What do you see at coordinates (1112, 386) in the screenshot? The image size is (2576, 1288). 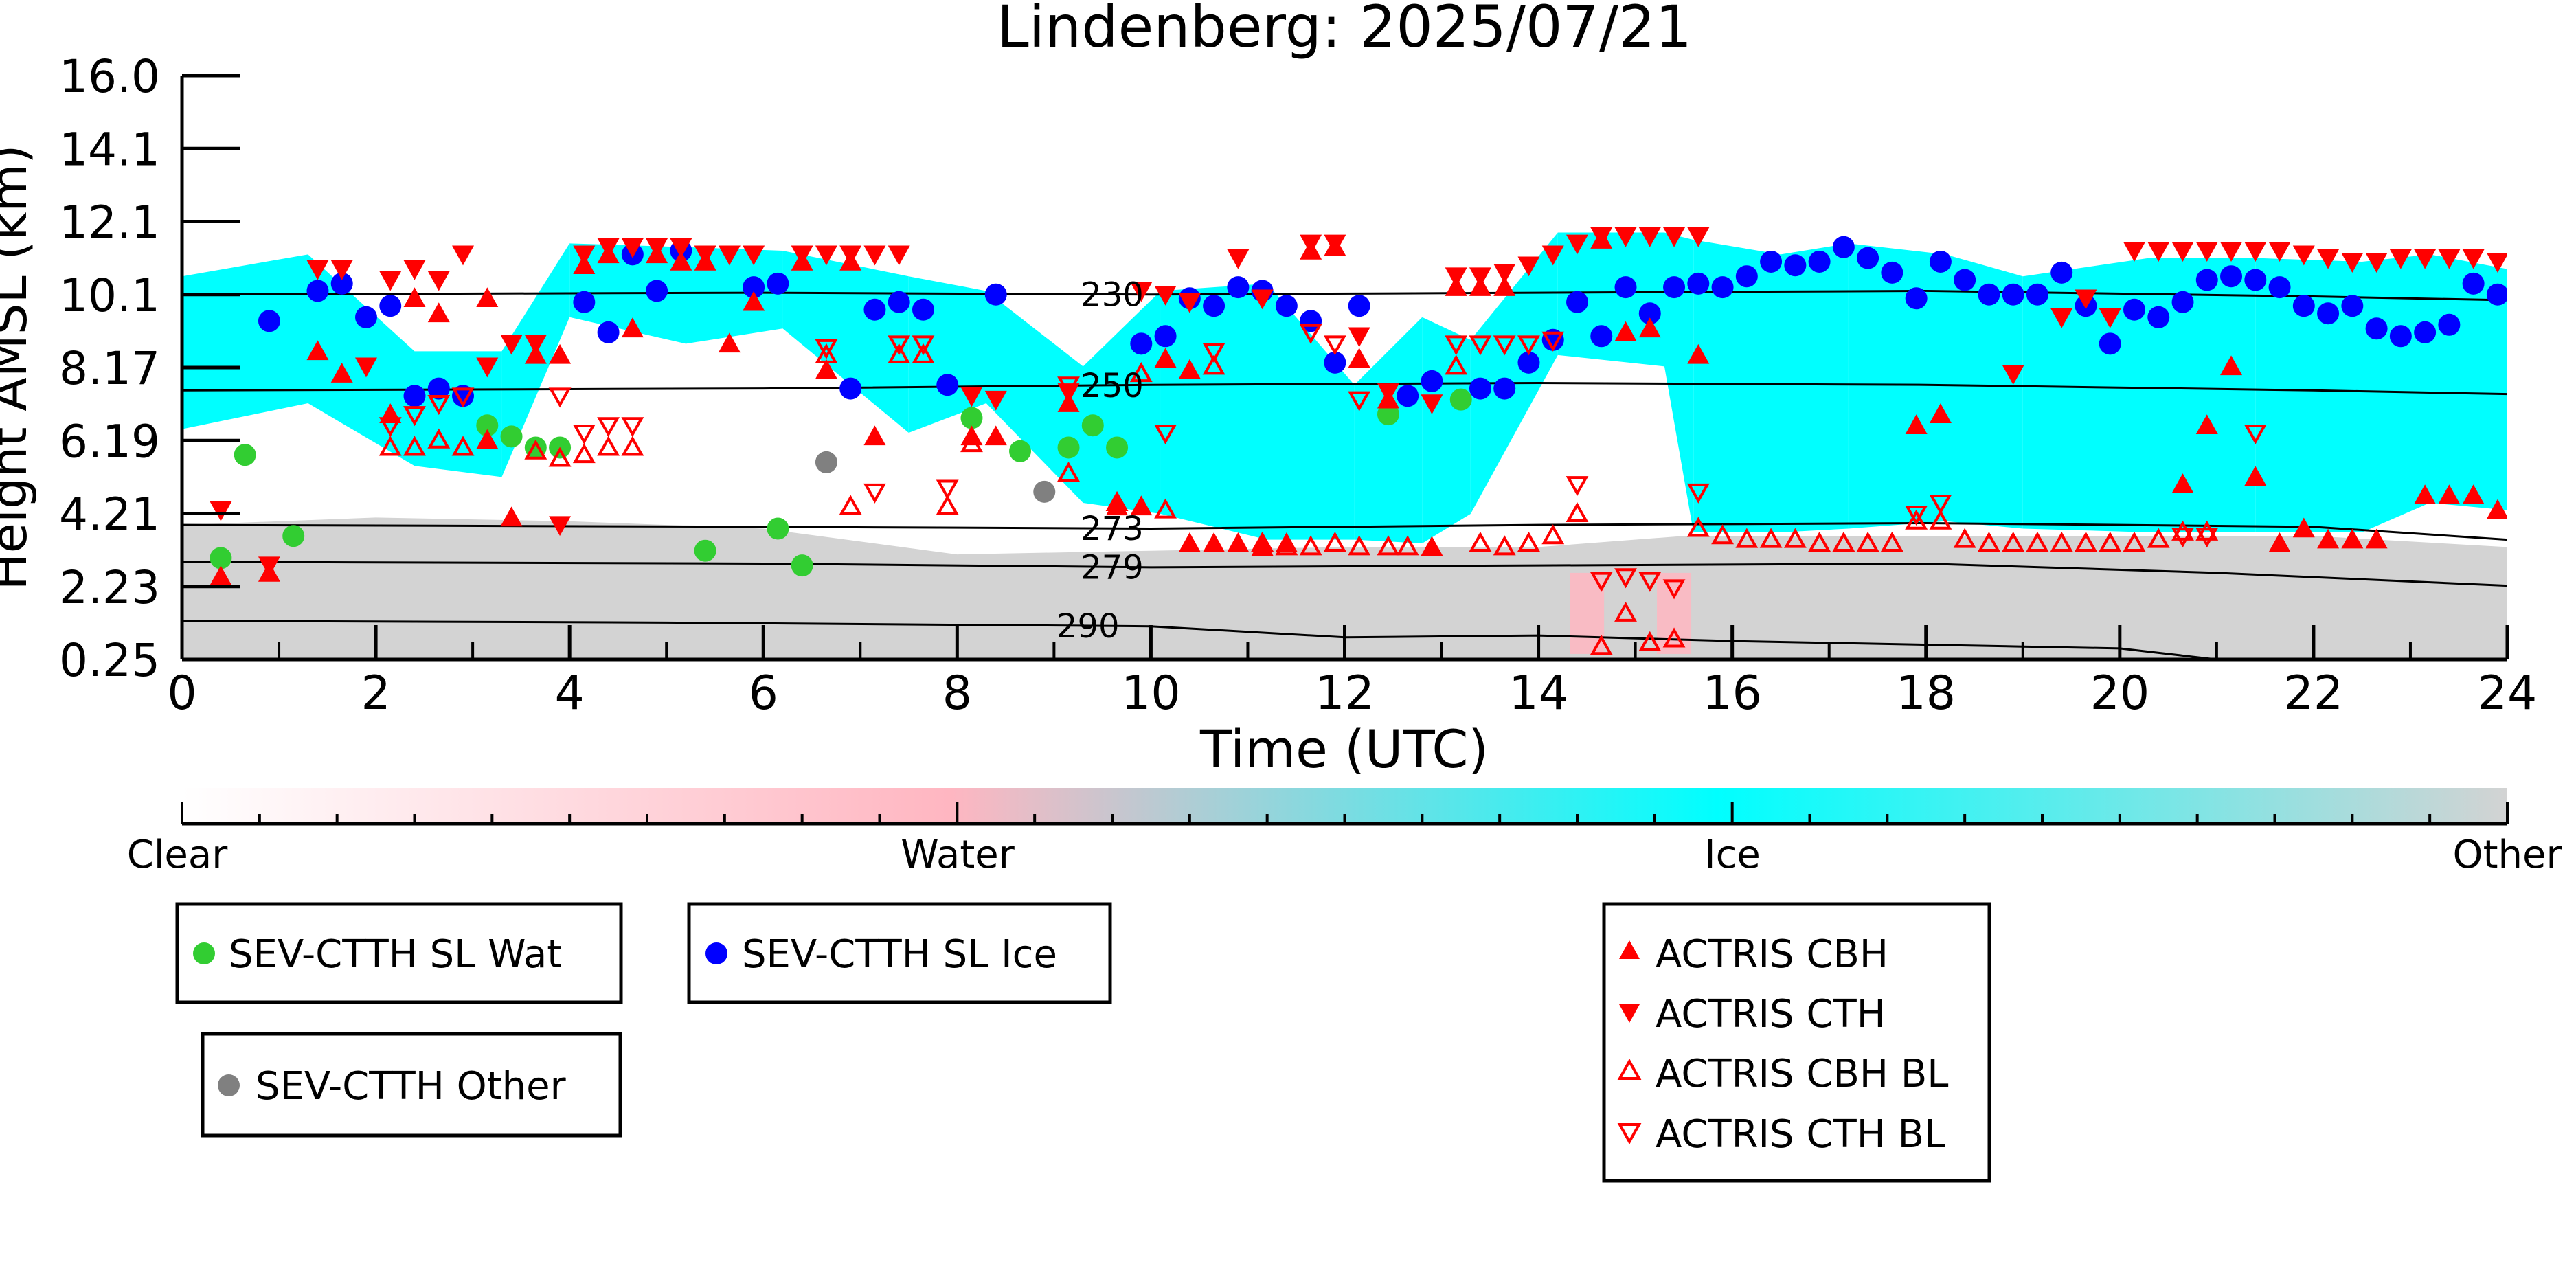 I see `isotherm-label: 250` at bounding box center [1112, 386].